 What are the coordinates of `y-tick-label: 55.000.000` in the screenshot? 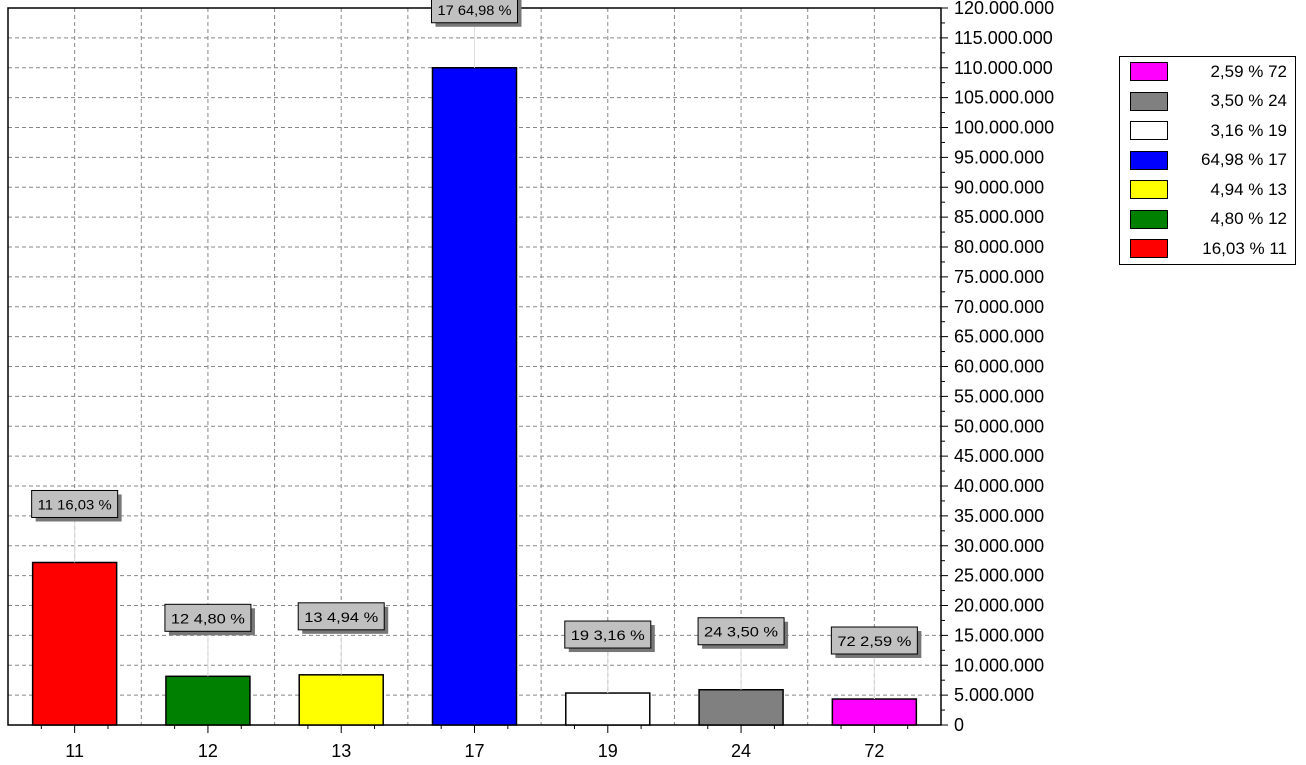 It's located at (999, 396).